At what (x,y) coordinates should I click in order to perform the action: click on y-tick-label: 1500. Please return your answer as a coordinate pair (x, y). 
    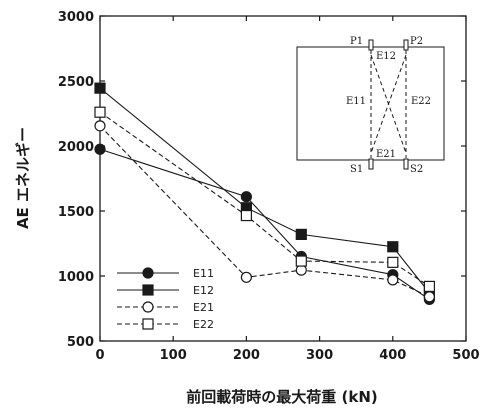
    Looking at the image, I should click on (76, 212).